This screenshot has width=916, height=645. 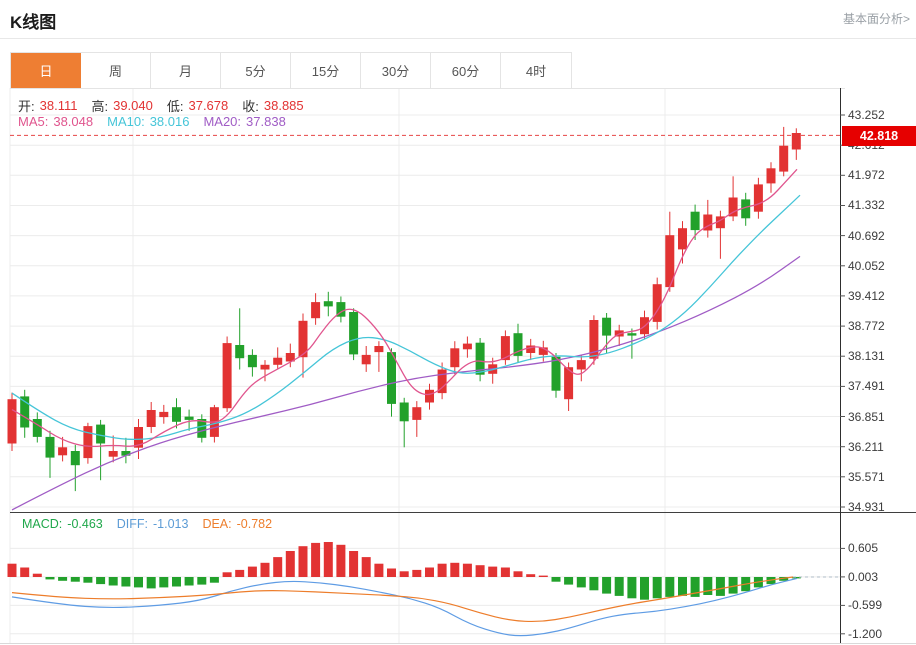 What do you see at coordinates (222, 121) in the screenshot?
I see `ma-label: MA20:` at bounding box center [222, 121].